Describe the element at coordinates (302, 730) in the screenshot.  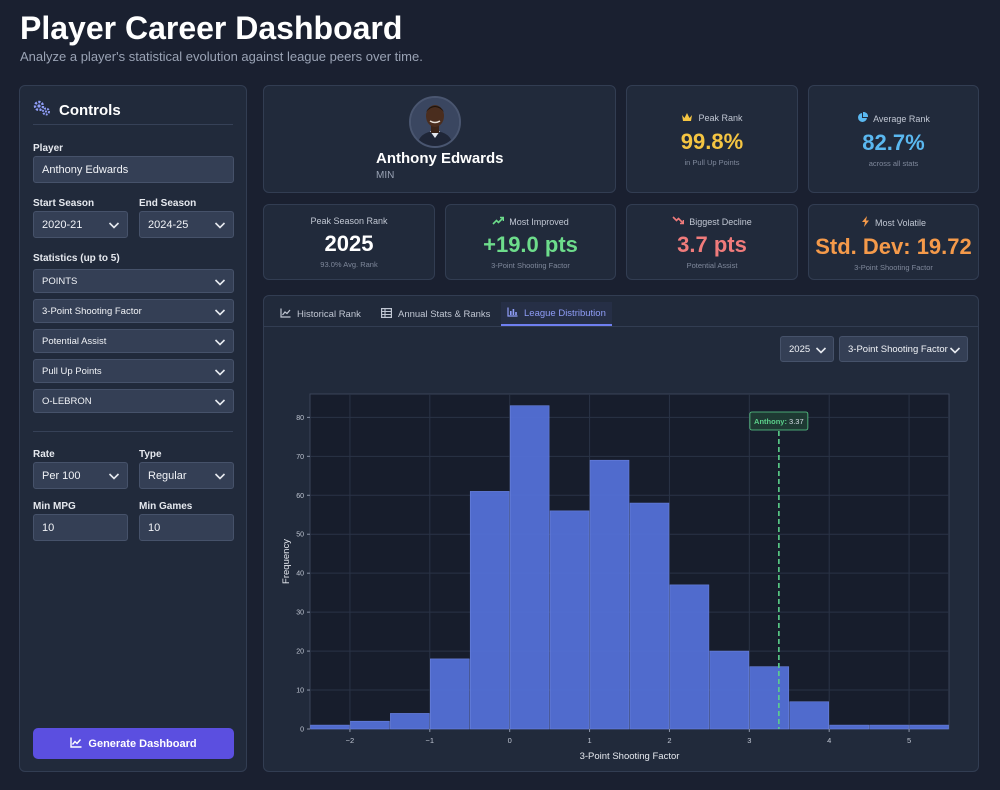
I see `y-tick-label: 0` at that location.